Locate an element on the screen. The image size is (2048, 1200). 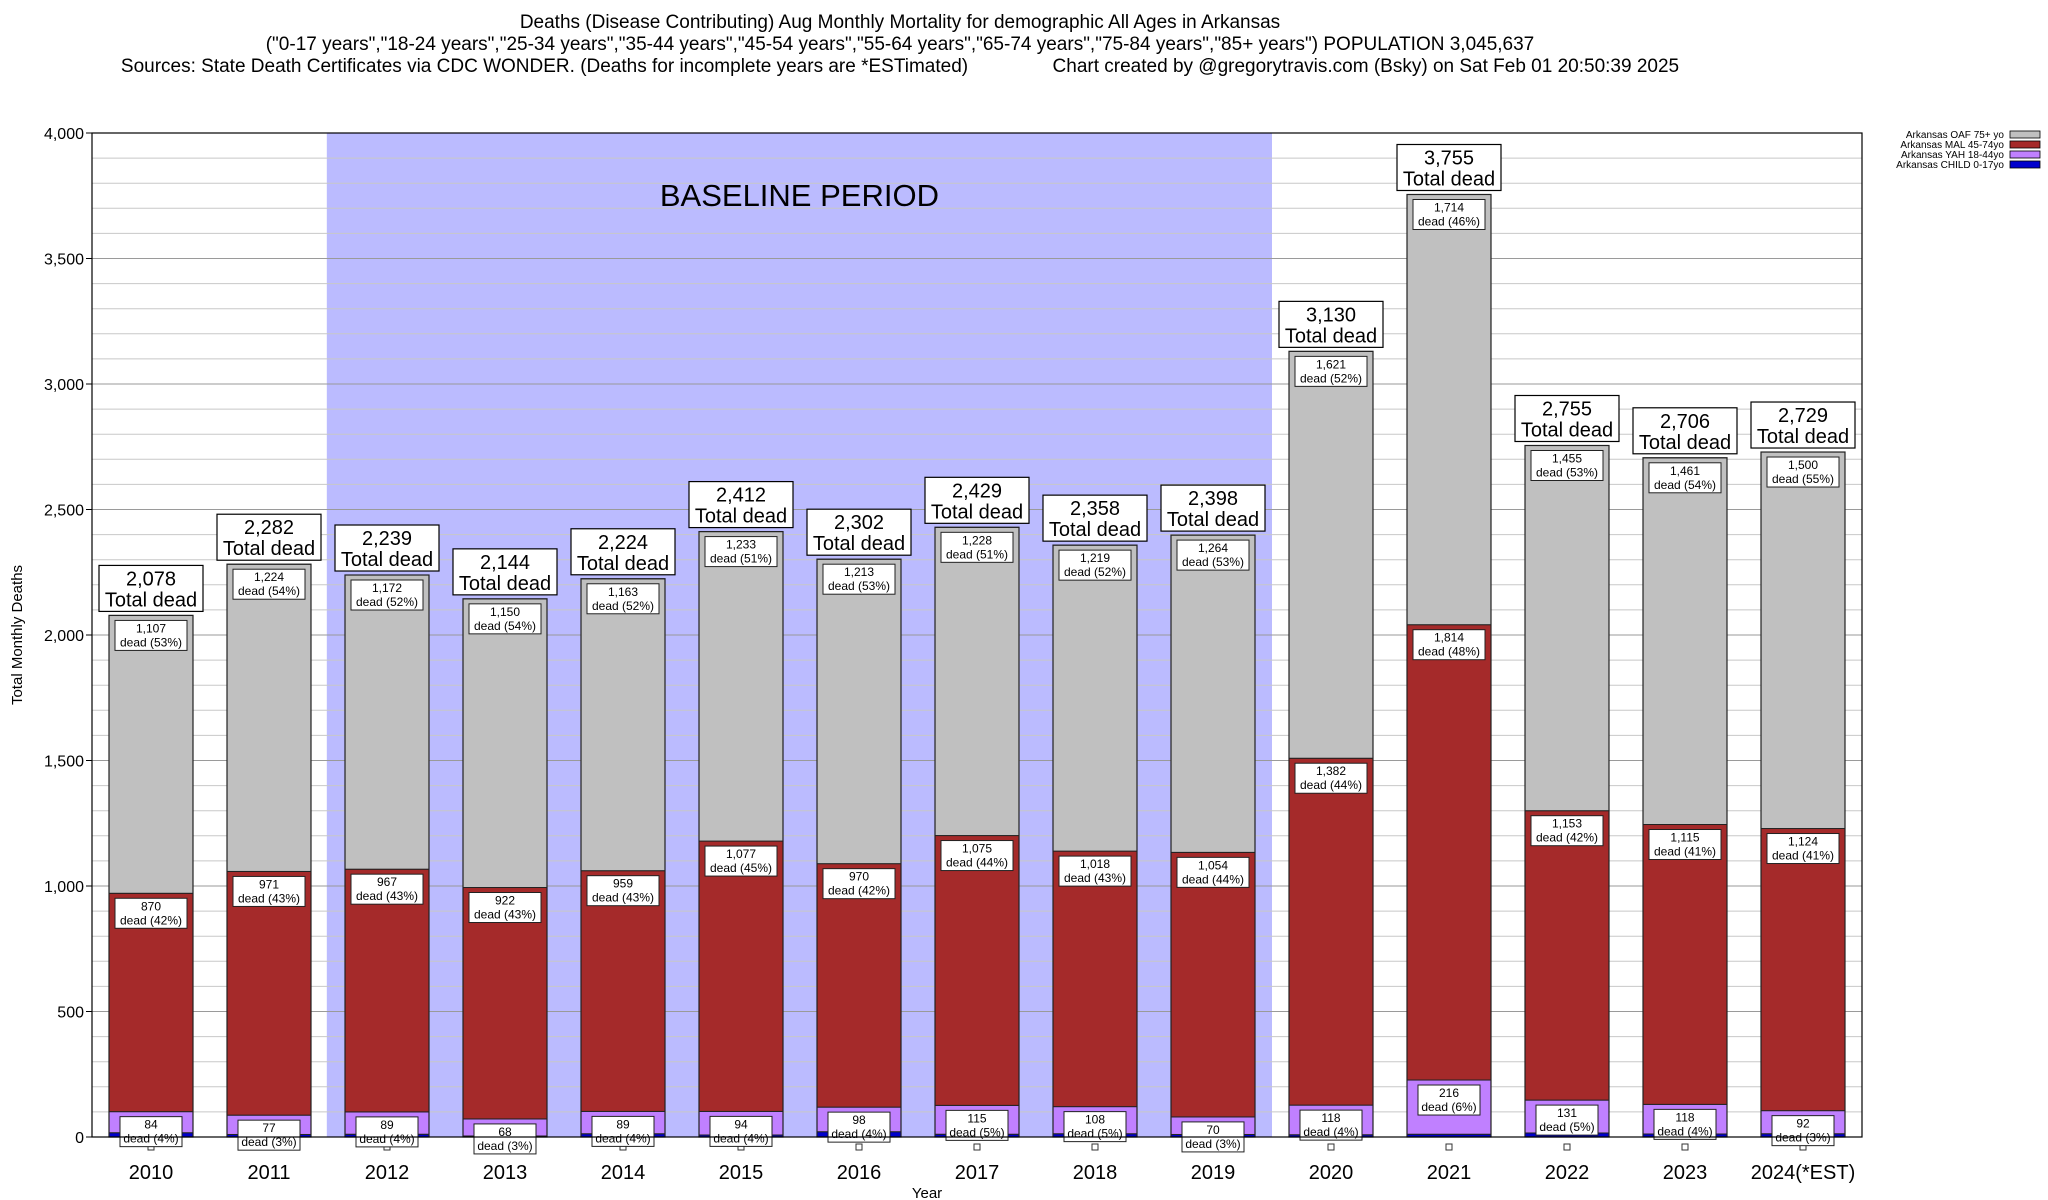
segment-value-label: 92 is located at coordinates (1803, 1124).